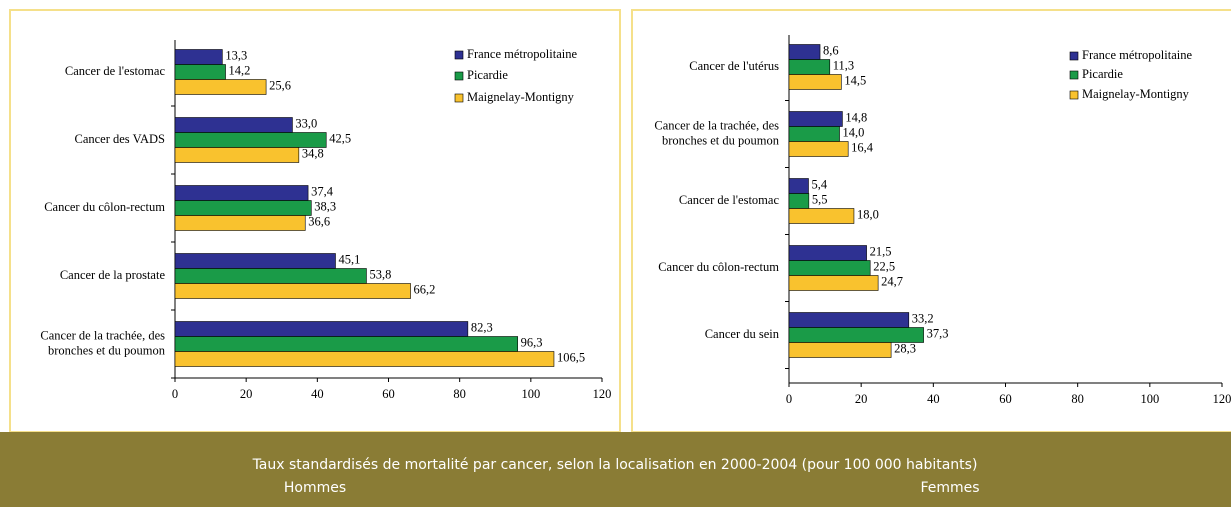 The height and width of the screenshot is (507, 1231). I want to click on data-label: 106,5, so click(571, 357).